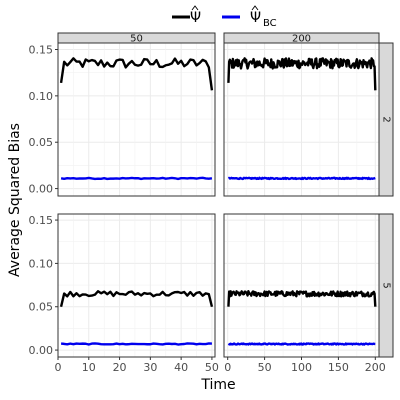  I want to click on x-tick-label: 40, so click(181, 367).